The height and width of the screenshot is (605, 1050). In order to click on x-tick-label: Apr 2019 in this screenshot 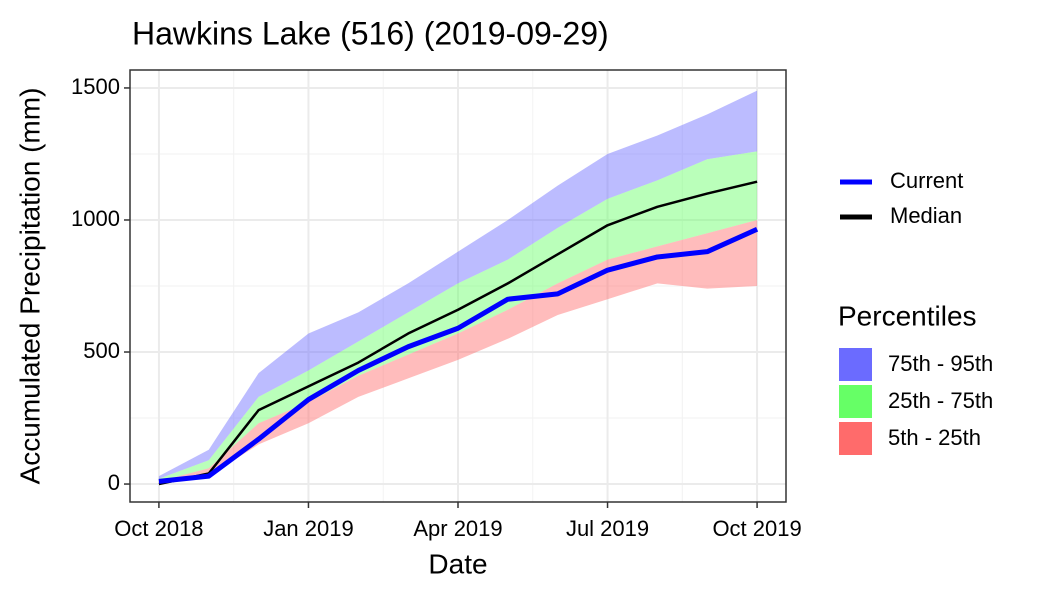, I will do `click(457, 528)`.